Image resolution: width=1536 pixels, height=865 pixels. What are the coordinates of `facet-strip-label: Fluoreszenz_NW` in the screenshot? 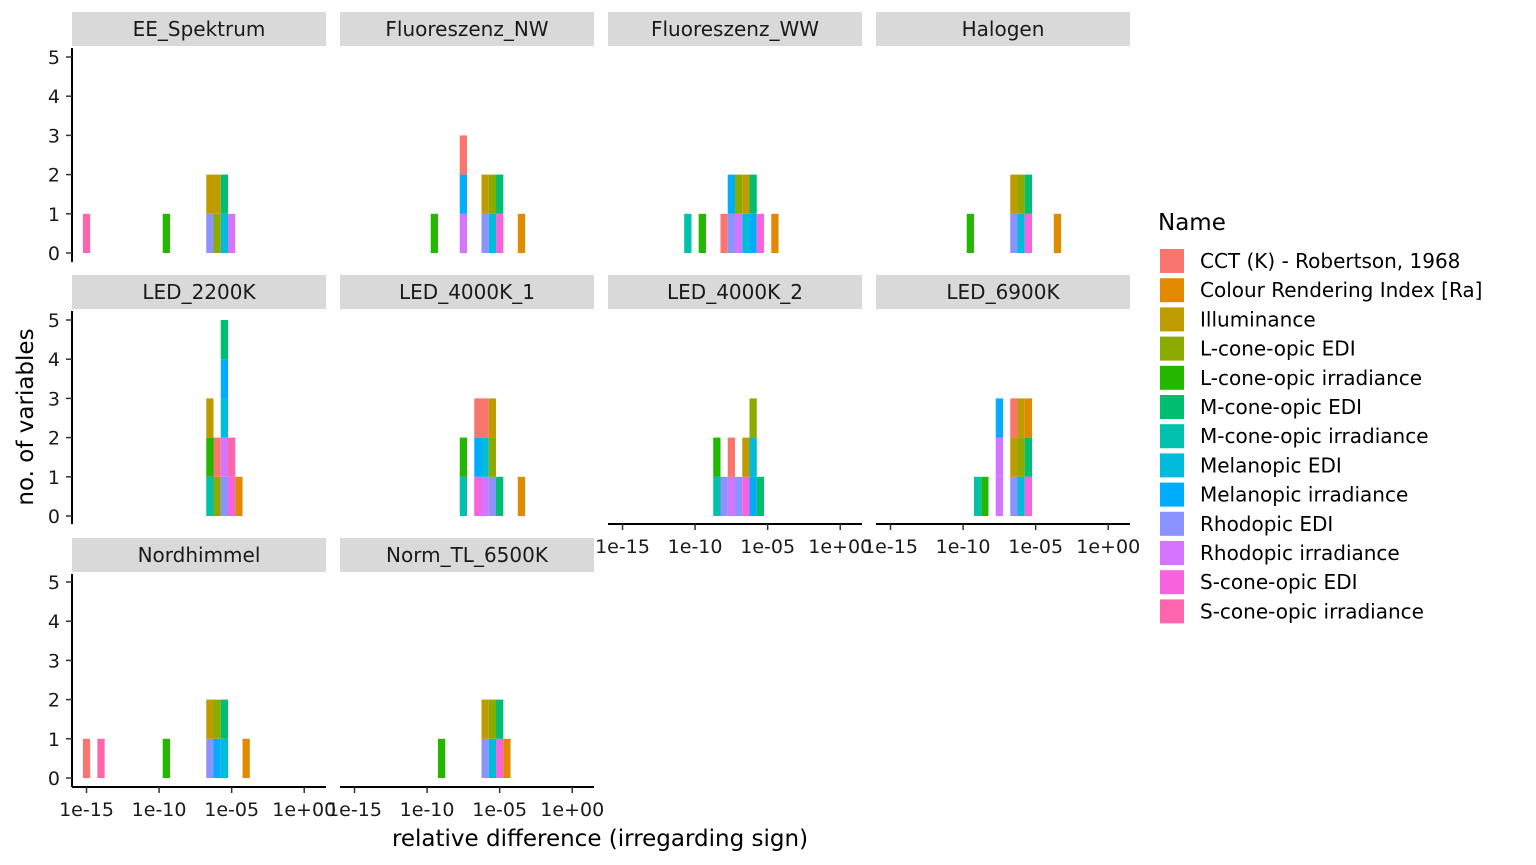 It's located at (466, 29).